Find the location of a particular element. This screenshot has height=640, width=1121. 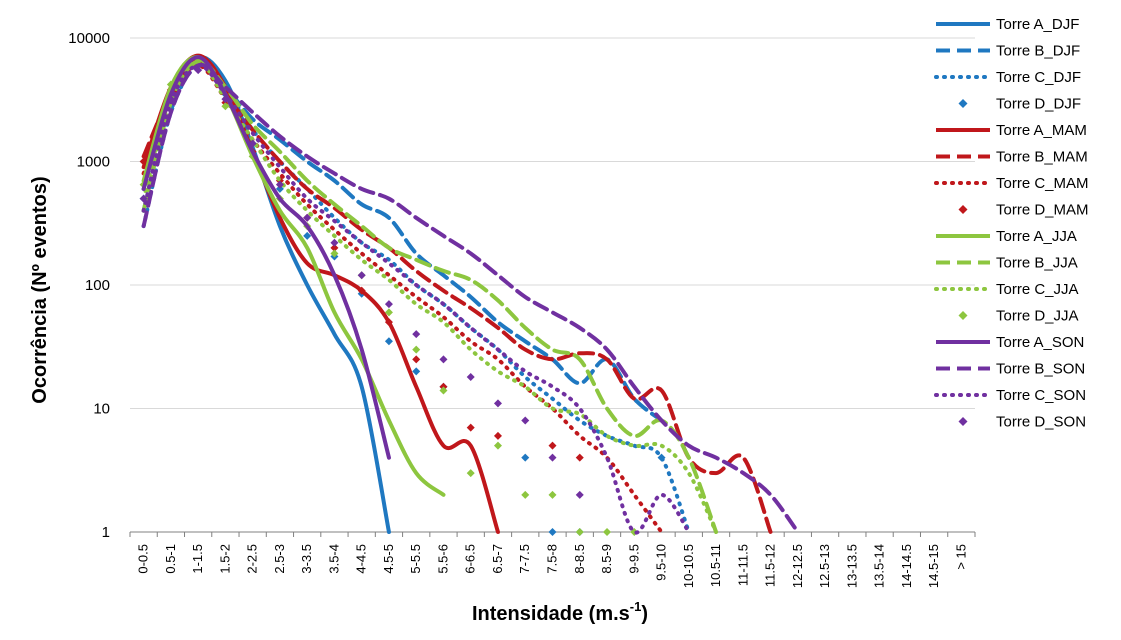

x-tick-label: 0.5-1 is located at coordinates (170, 559).